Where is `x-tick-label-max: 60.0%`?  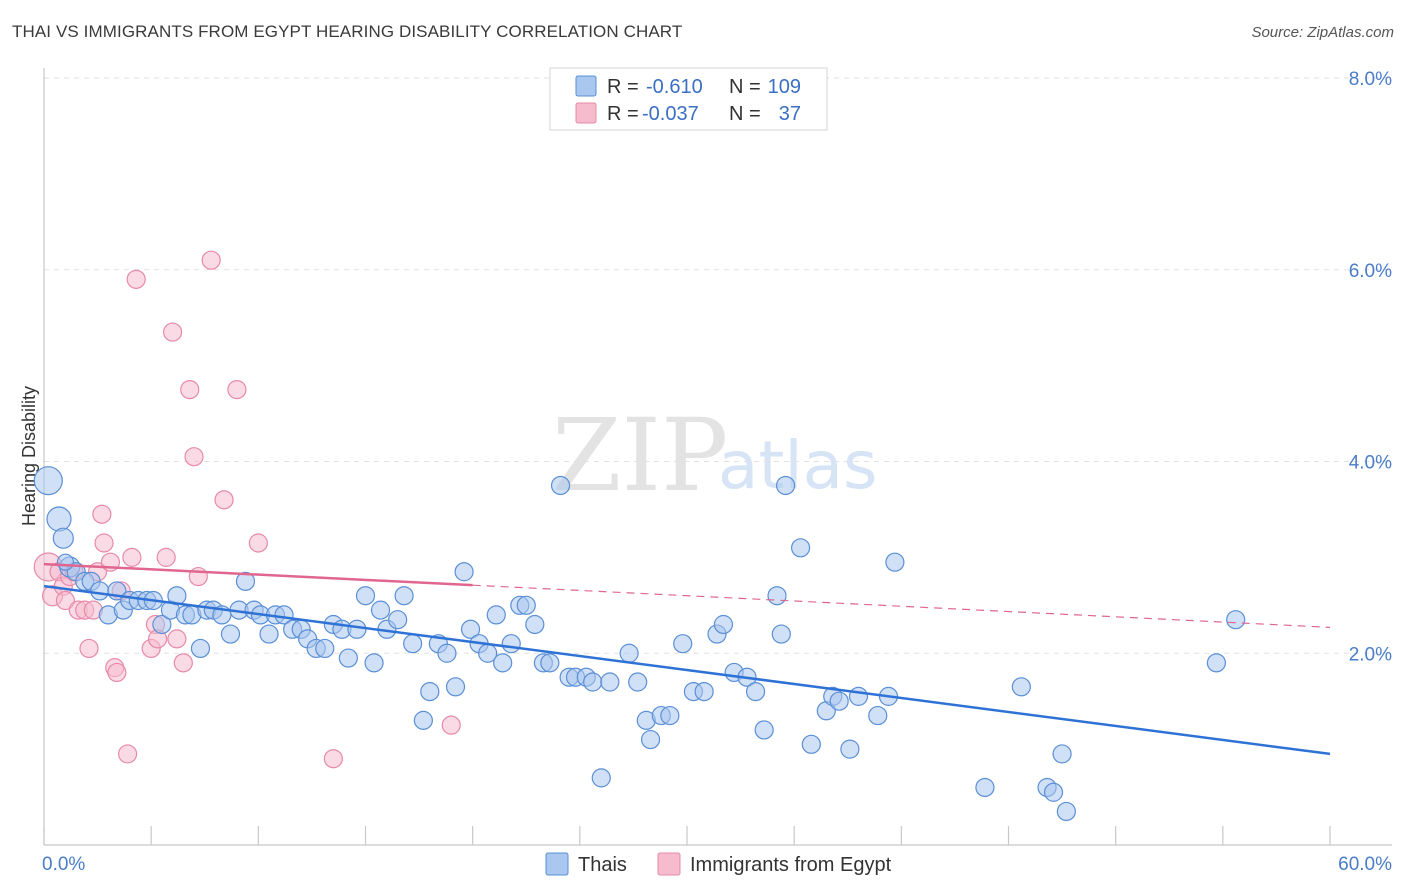 x-tick-label-max: 60.0% is located at coordinates (1365, 864).